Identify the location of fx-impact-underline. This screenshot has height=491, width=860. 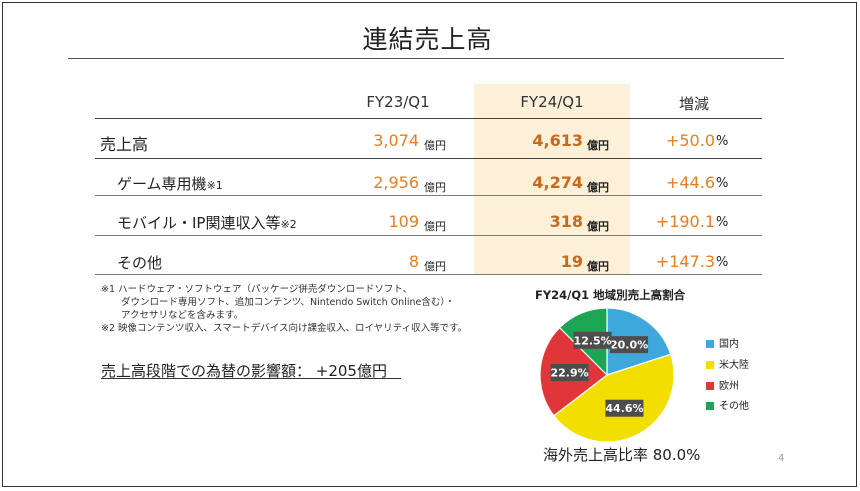
(251, 378).